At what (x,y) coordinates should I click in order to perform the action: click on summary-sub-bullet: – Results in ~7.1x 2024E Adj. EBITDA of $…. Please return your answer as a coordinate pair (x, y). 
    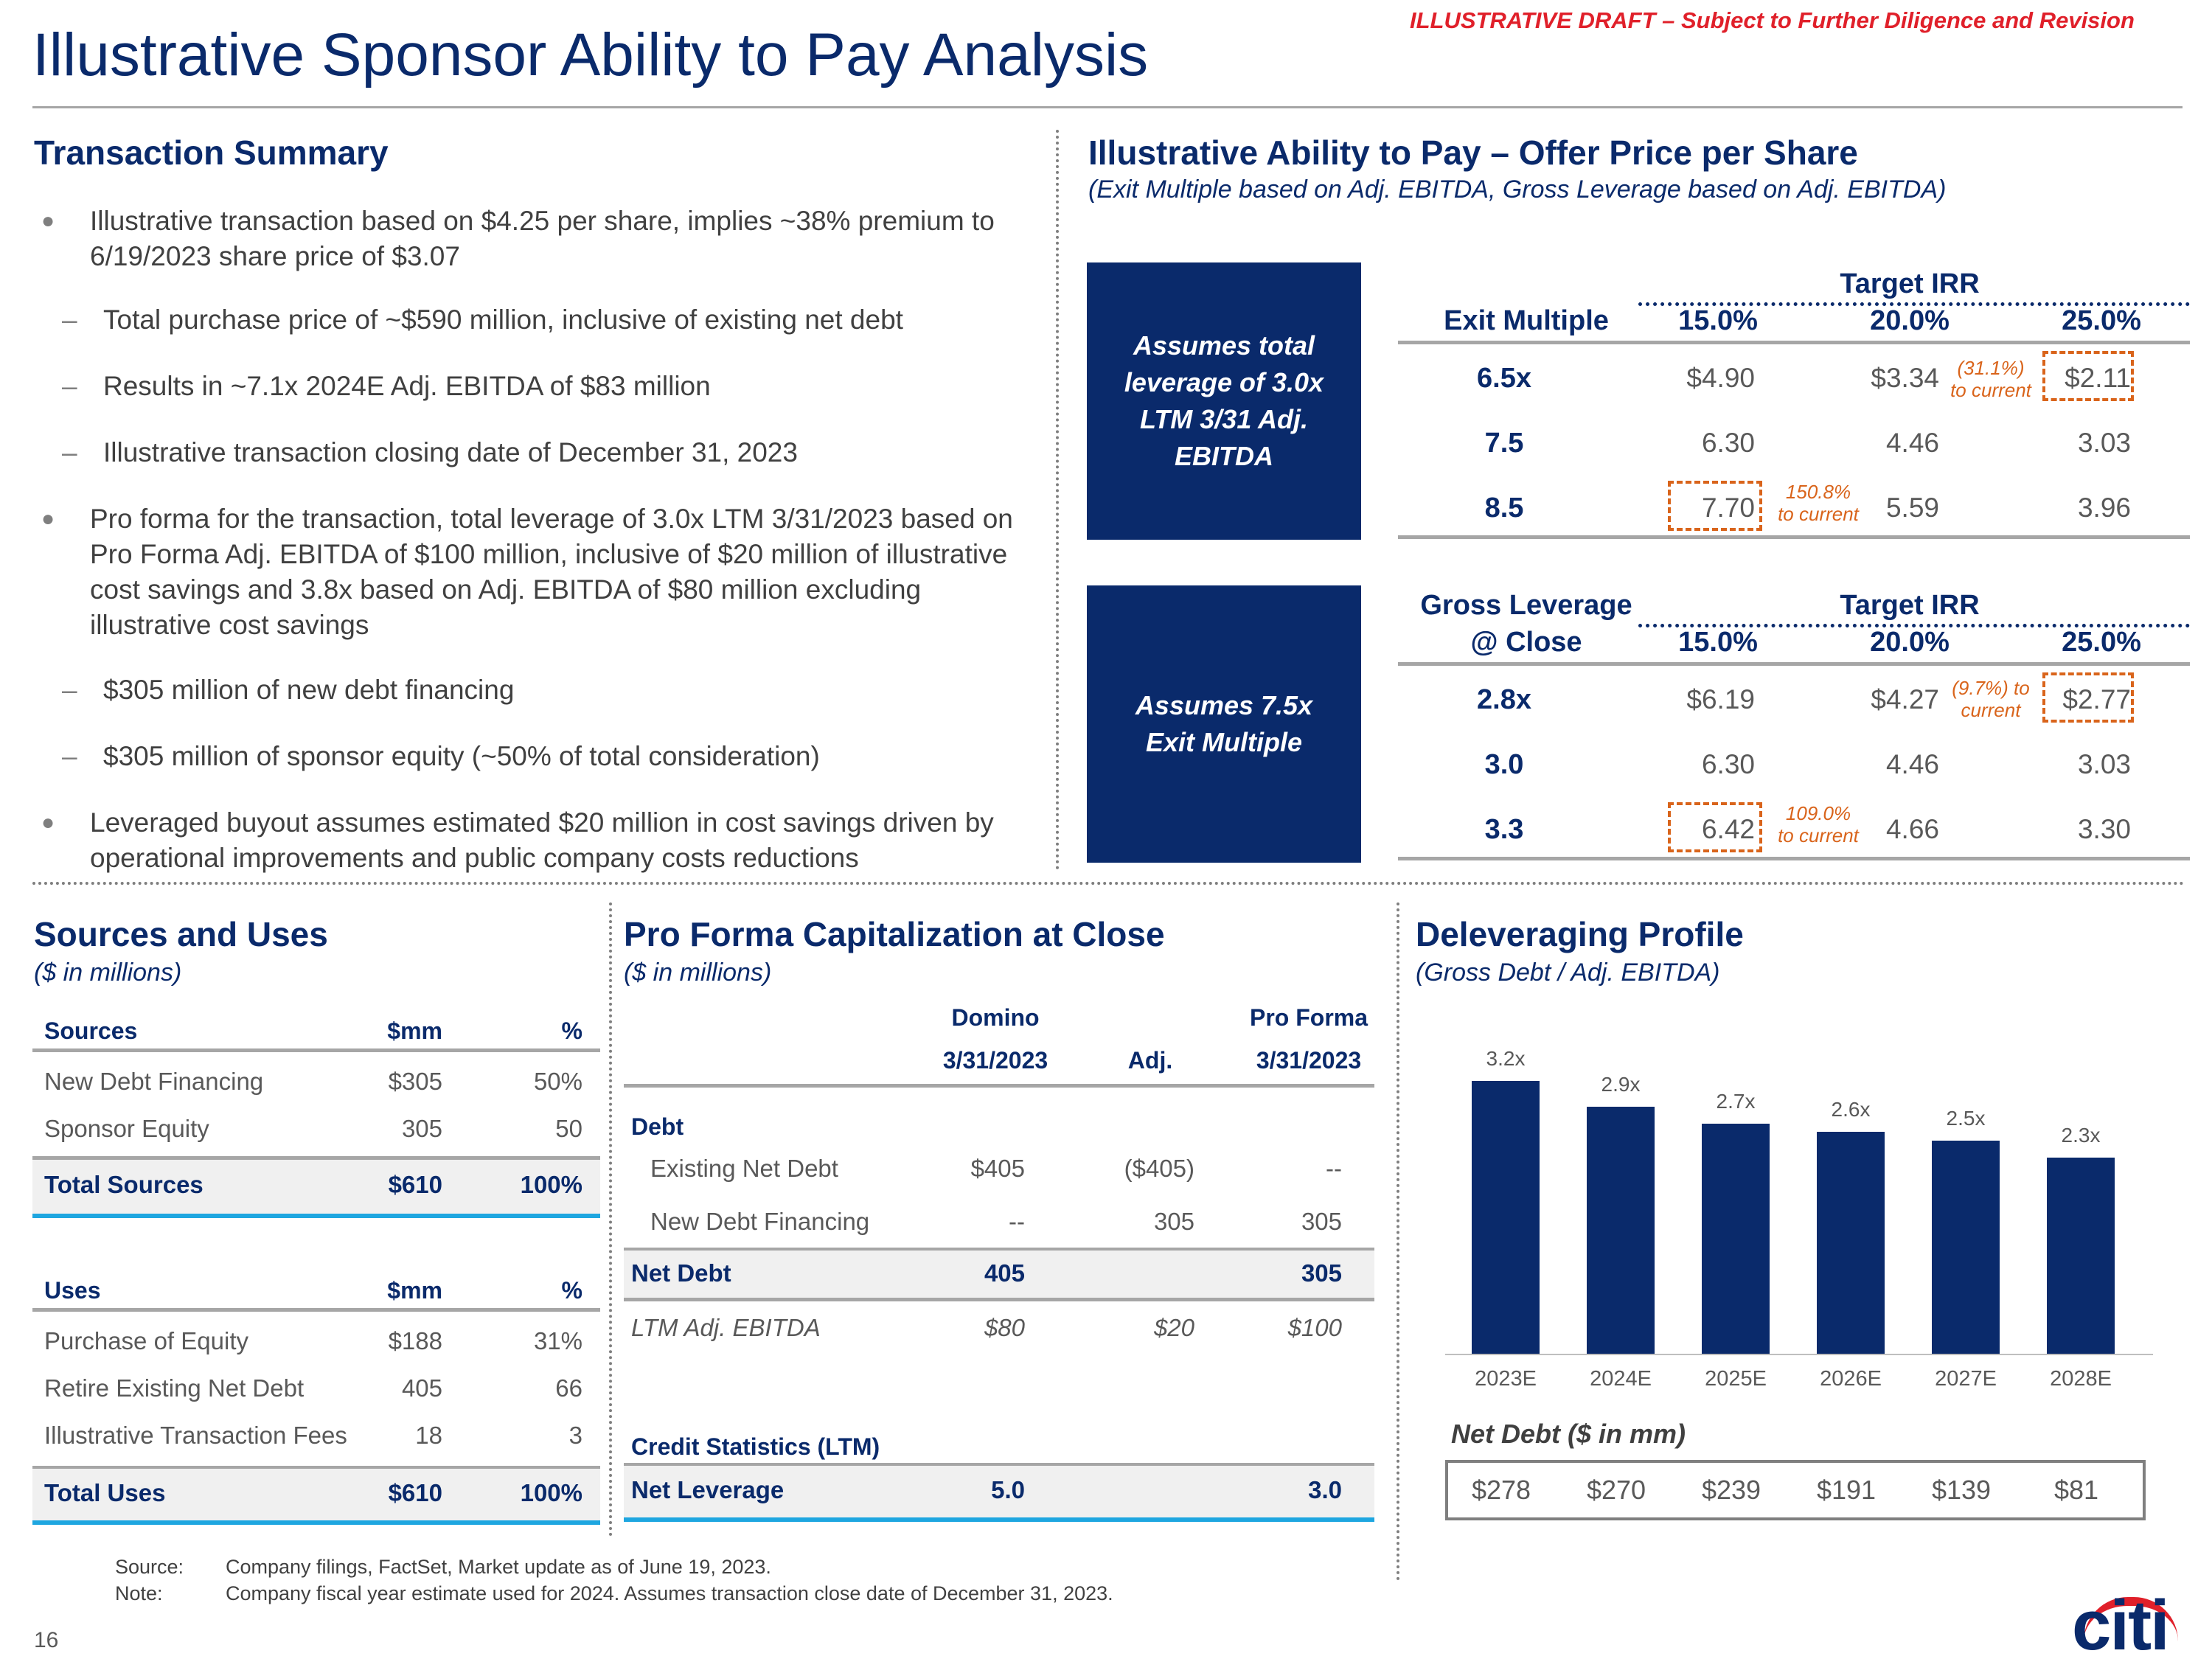
    Looking at the image, I should click on (386, 386).